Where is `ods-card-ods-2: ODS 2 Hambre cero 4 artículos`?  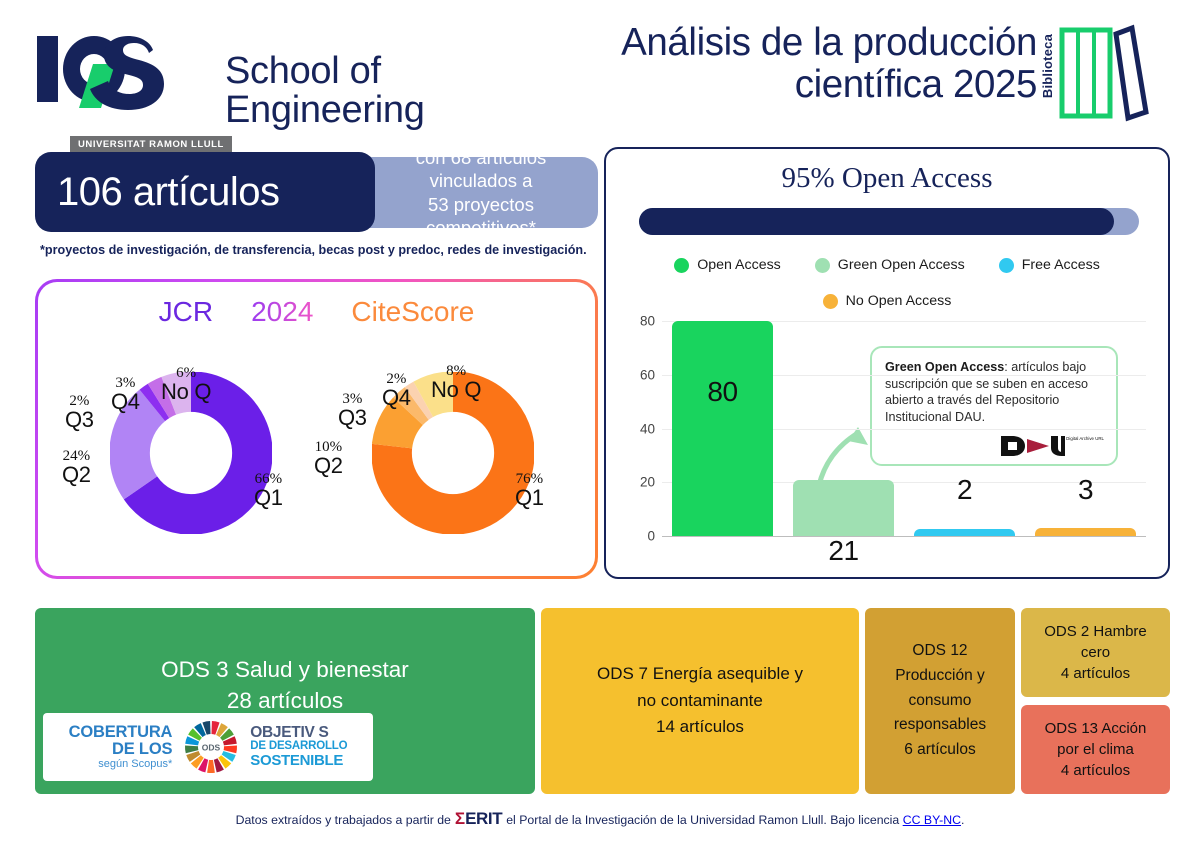 ods-card-ods-2: ODS 2 Hambre cero 4 artículos is located at coordinates (1095, 652).